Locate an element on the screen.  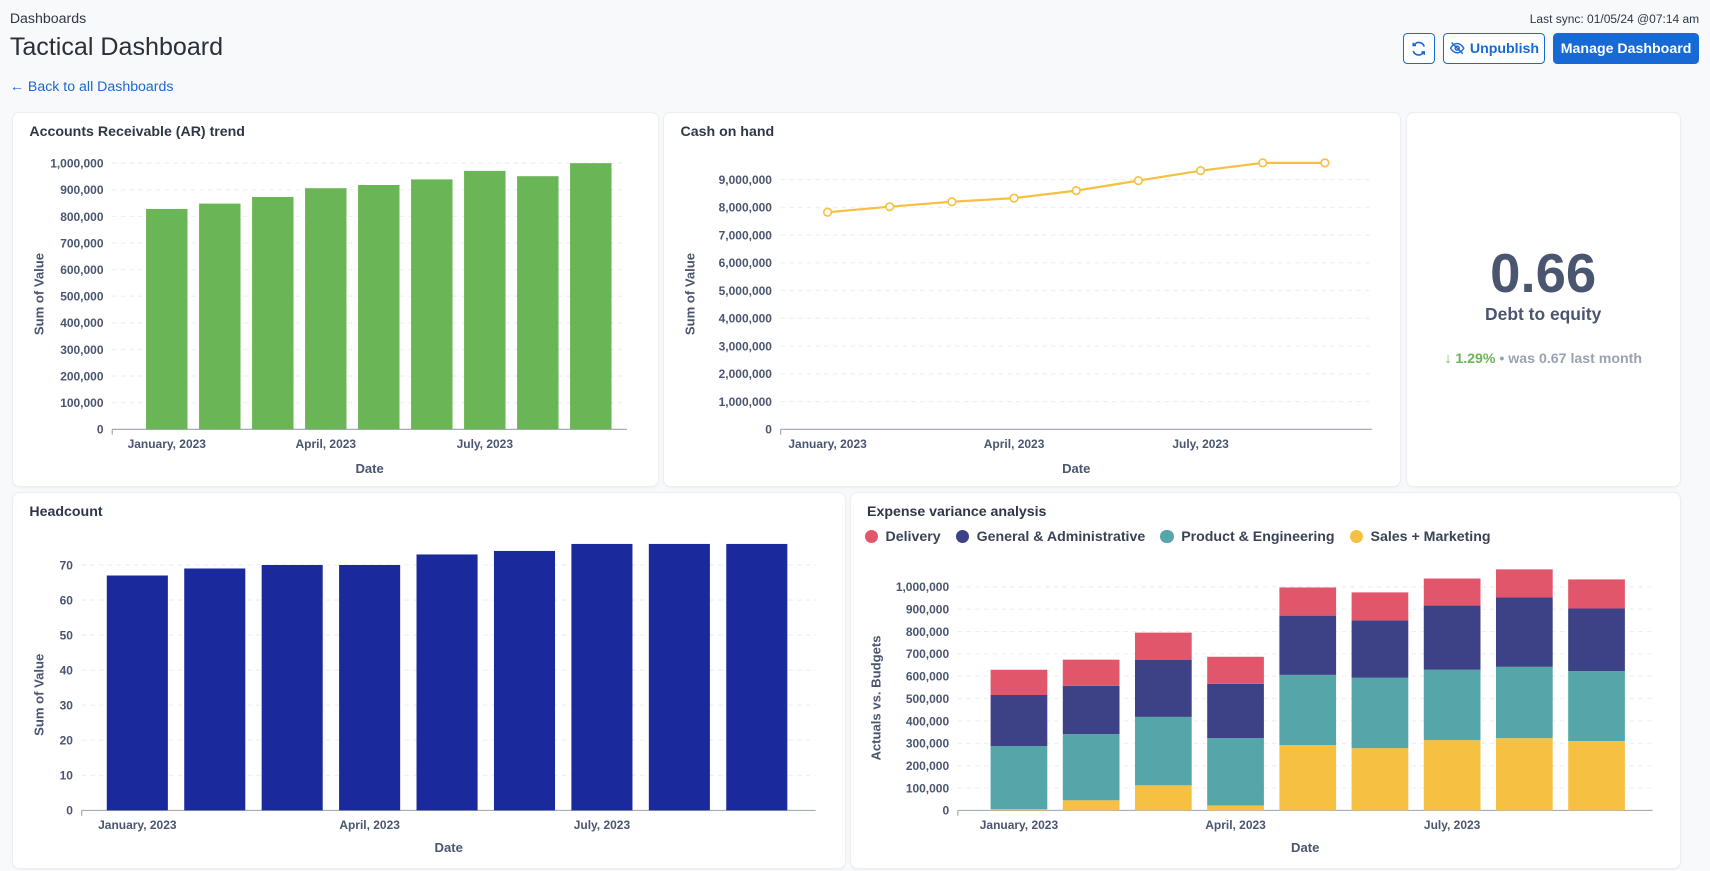
legend-item-sales: Sales + Marketing is located at coordinates (1420, 537).